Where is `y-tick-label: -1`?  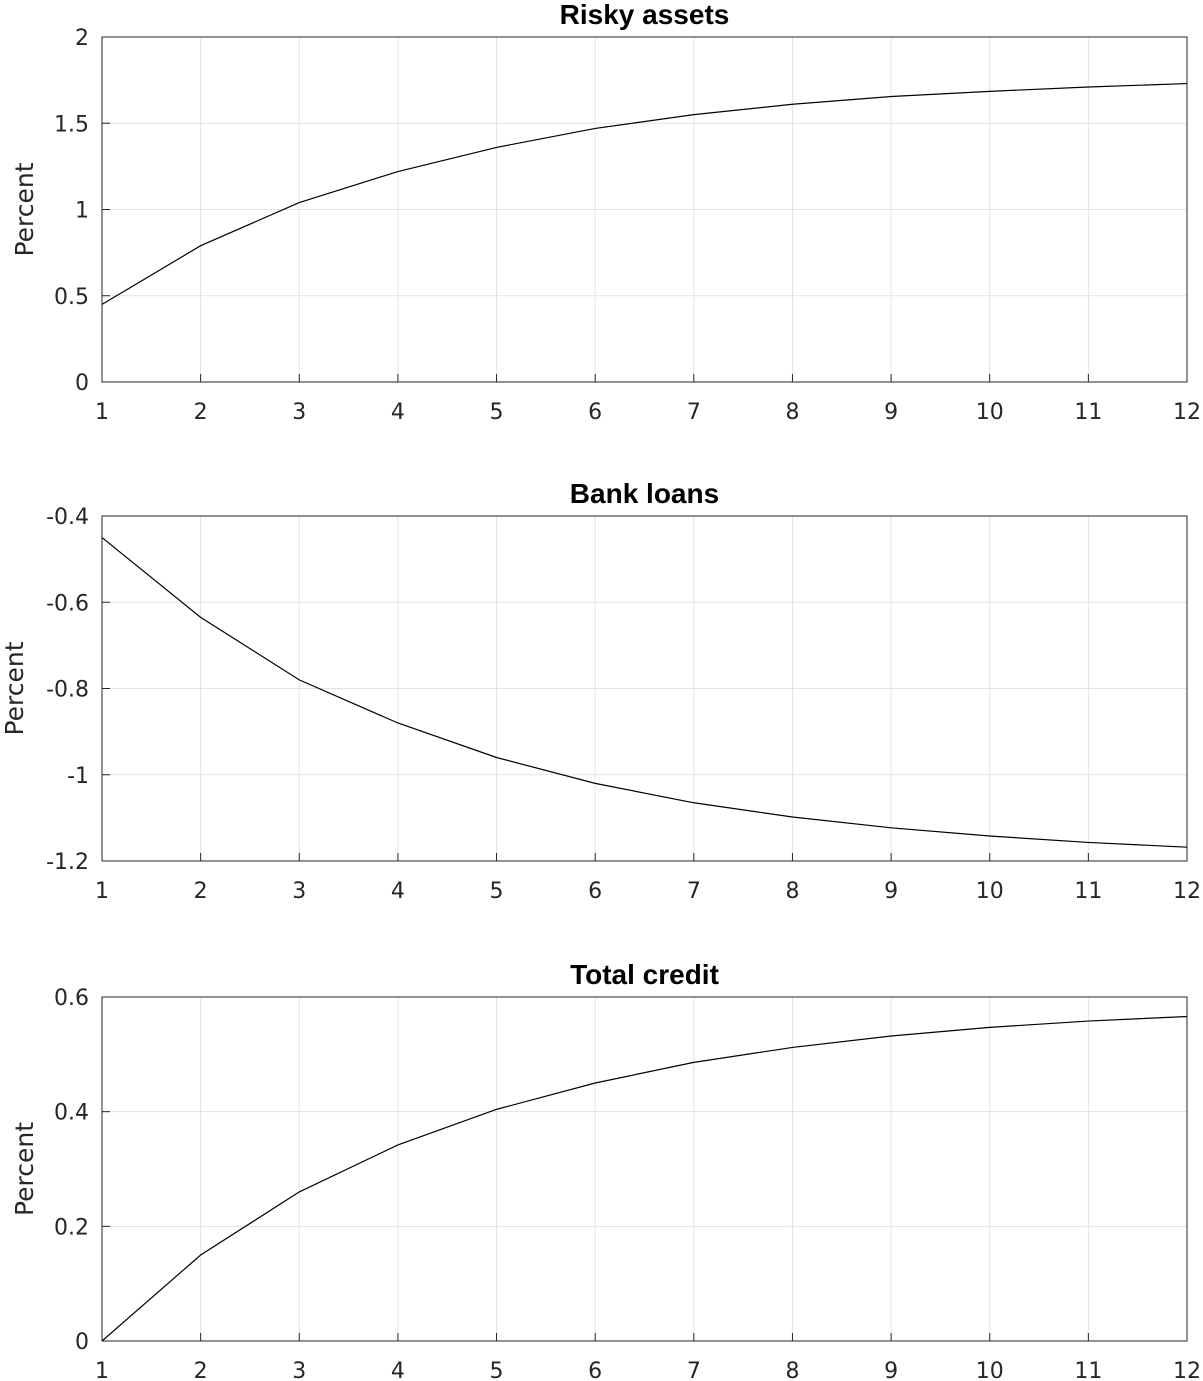 y-tick-label: -1 is located at coordinates (78, 776).